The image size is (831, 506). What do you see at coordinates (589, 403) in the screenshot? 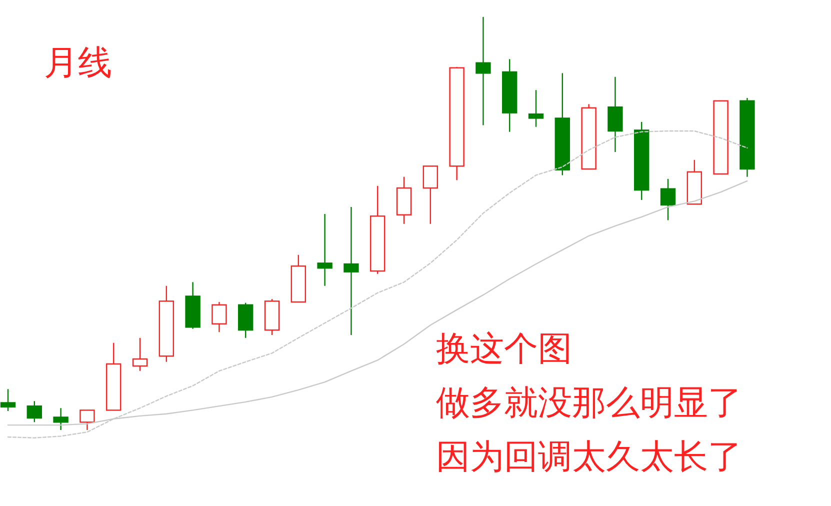
I see `annotation: 做多就没那么明显了` at bounding box center [589, 403].